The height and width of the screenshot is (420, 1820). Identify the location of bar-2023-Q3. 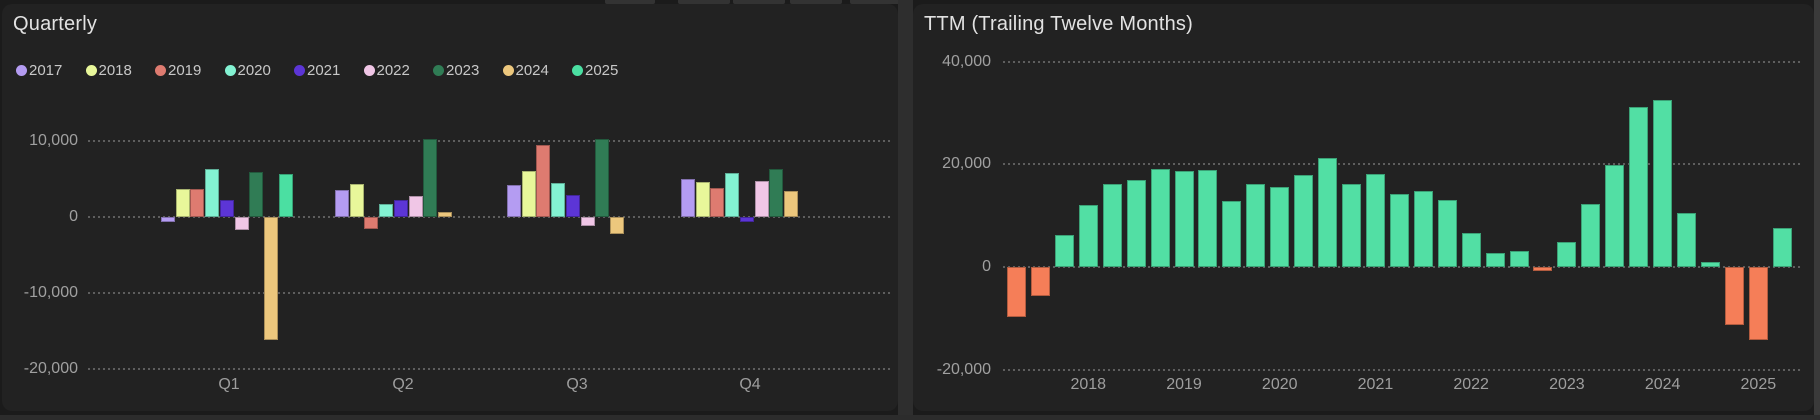
(602, 178).